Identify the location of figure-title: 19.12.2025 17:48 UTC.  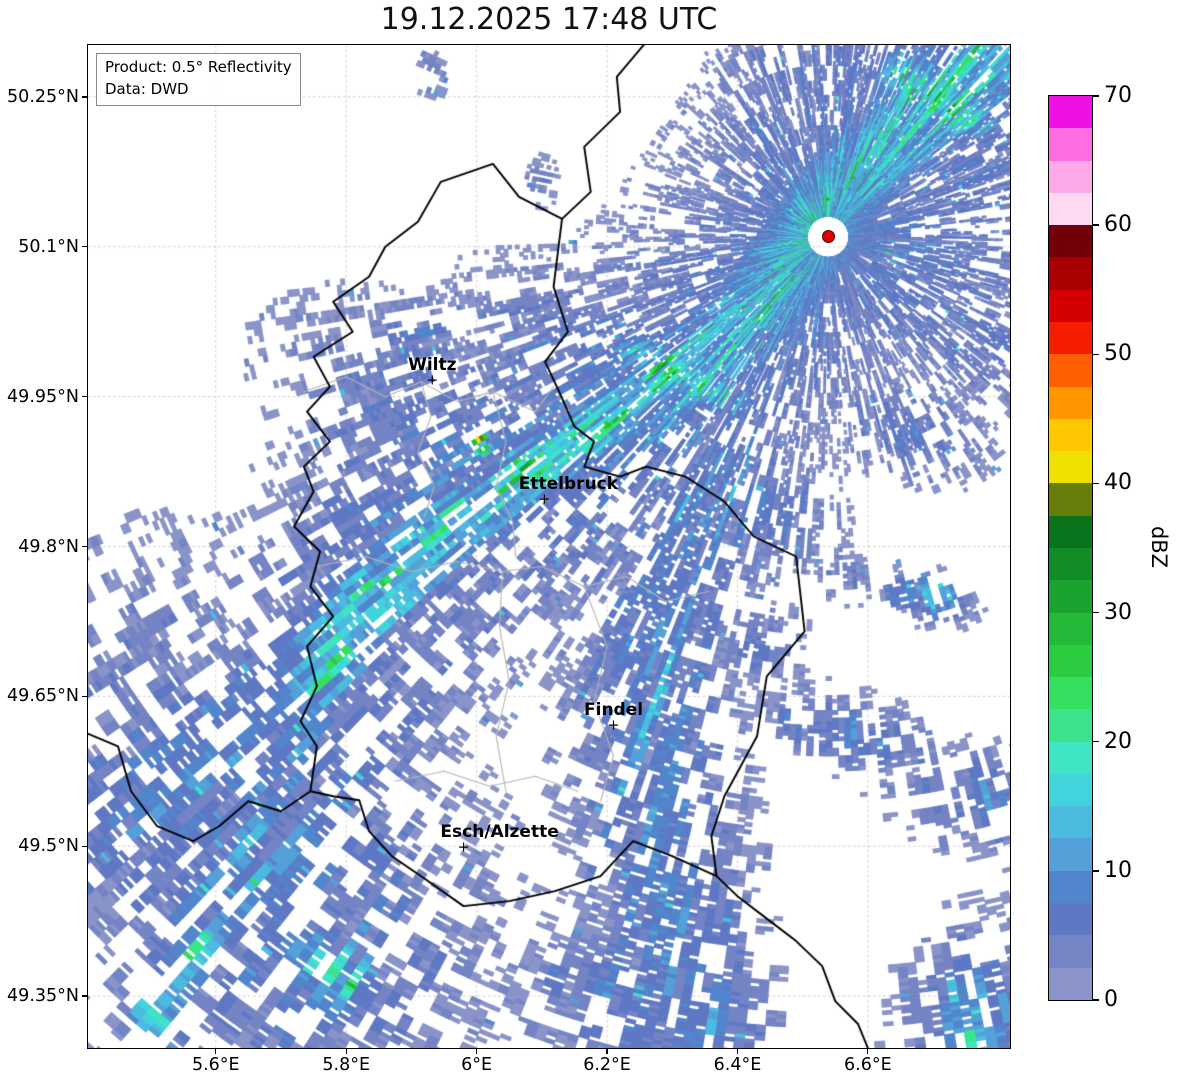
(549, 19).